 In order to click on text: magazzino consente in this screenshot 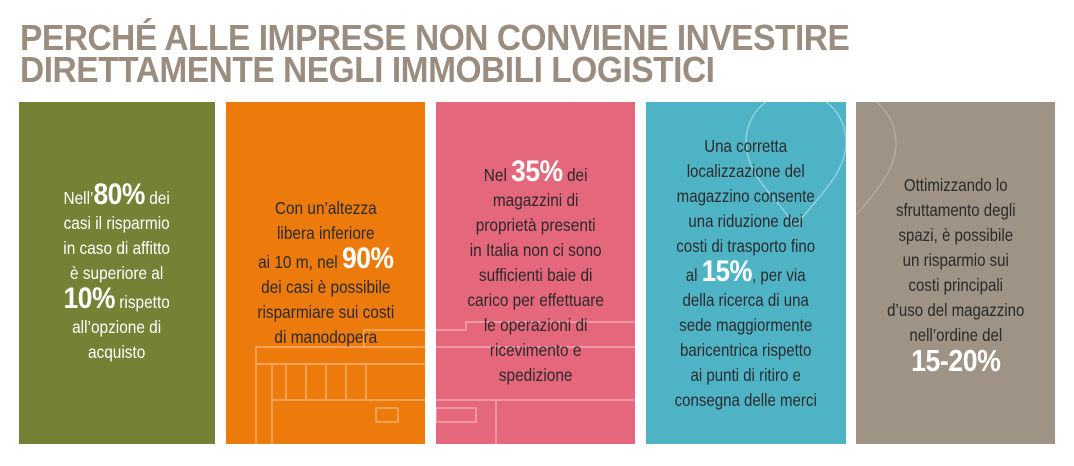, I will do `click(746, 195)`.